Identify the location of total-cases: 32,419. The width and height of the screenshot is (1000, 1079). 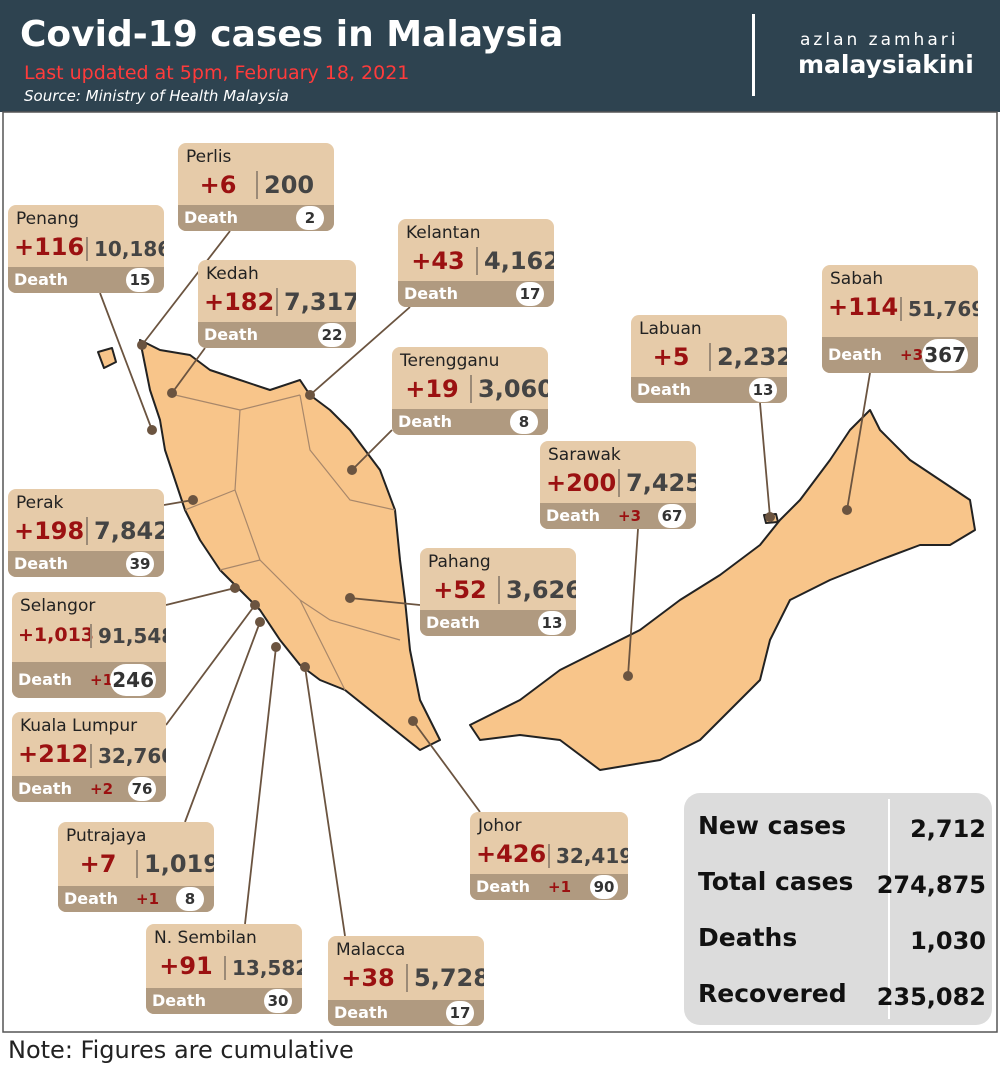
(588, 856).